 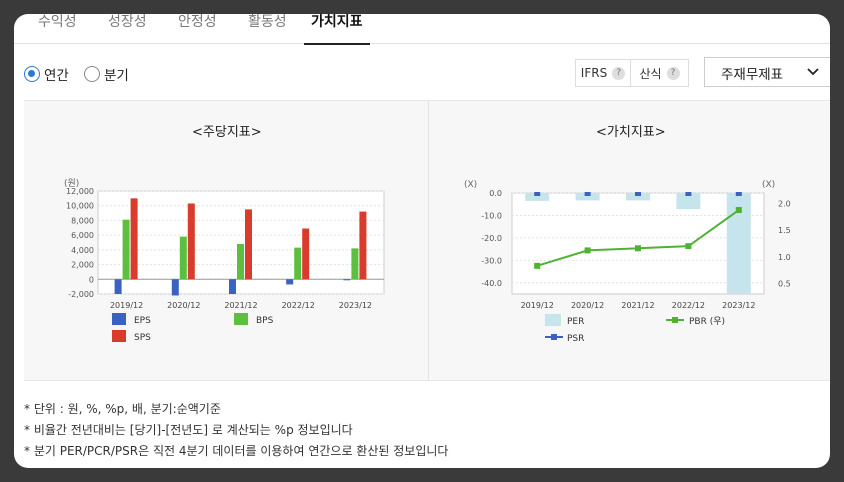 I want to click on ifrs-help-button: IFRS ?, so click(x=603, y=73).